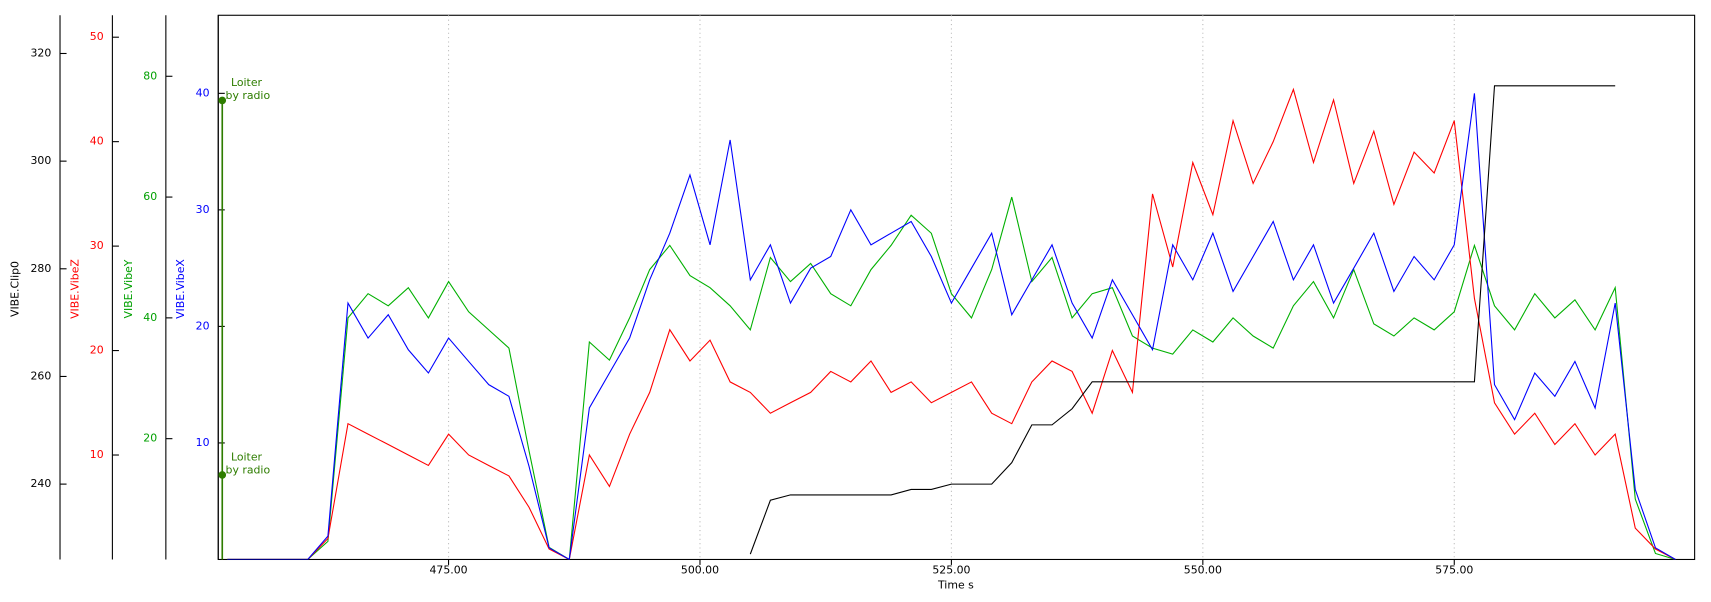  What do you see at coordinates (150, 196) in the screenshot?
I see `y-tick-label: 60` at bounding box center [150, 196].